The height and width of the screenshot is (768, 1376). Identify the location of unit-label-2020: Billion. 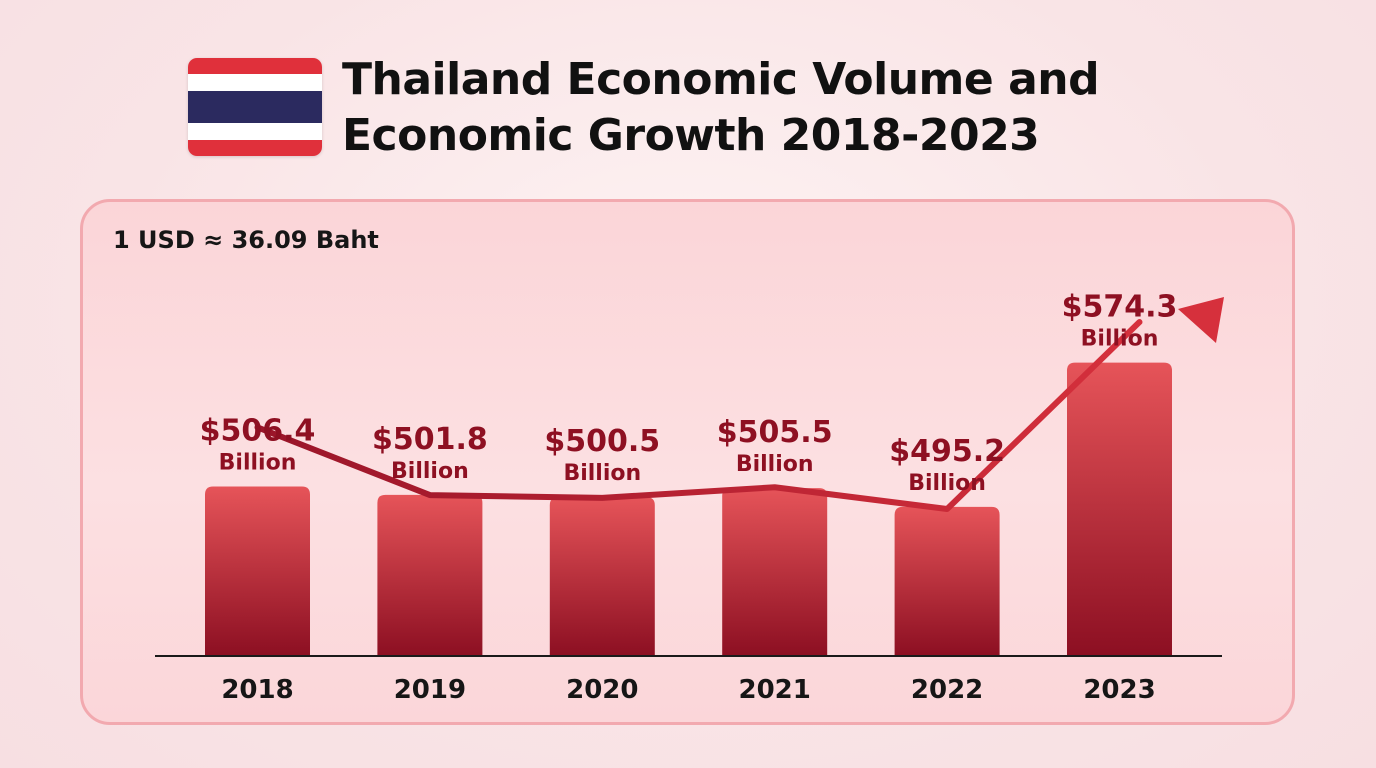
(602, 473).